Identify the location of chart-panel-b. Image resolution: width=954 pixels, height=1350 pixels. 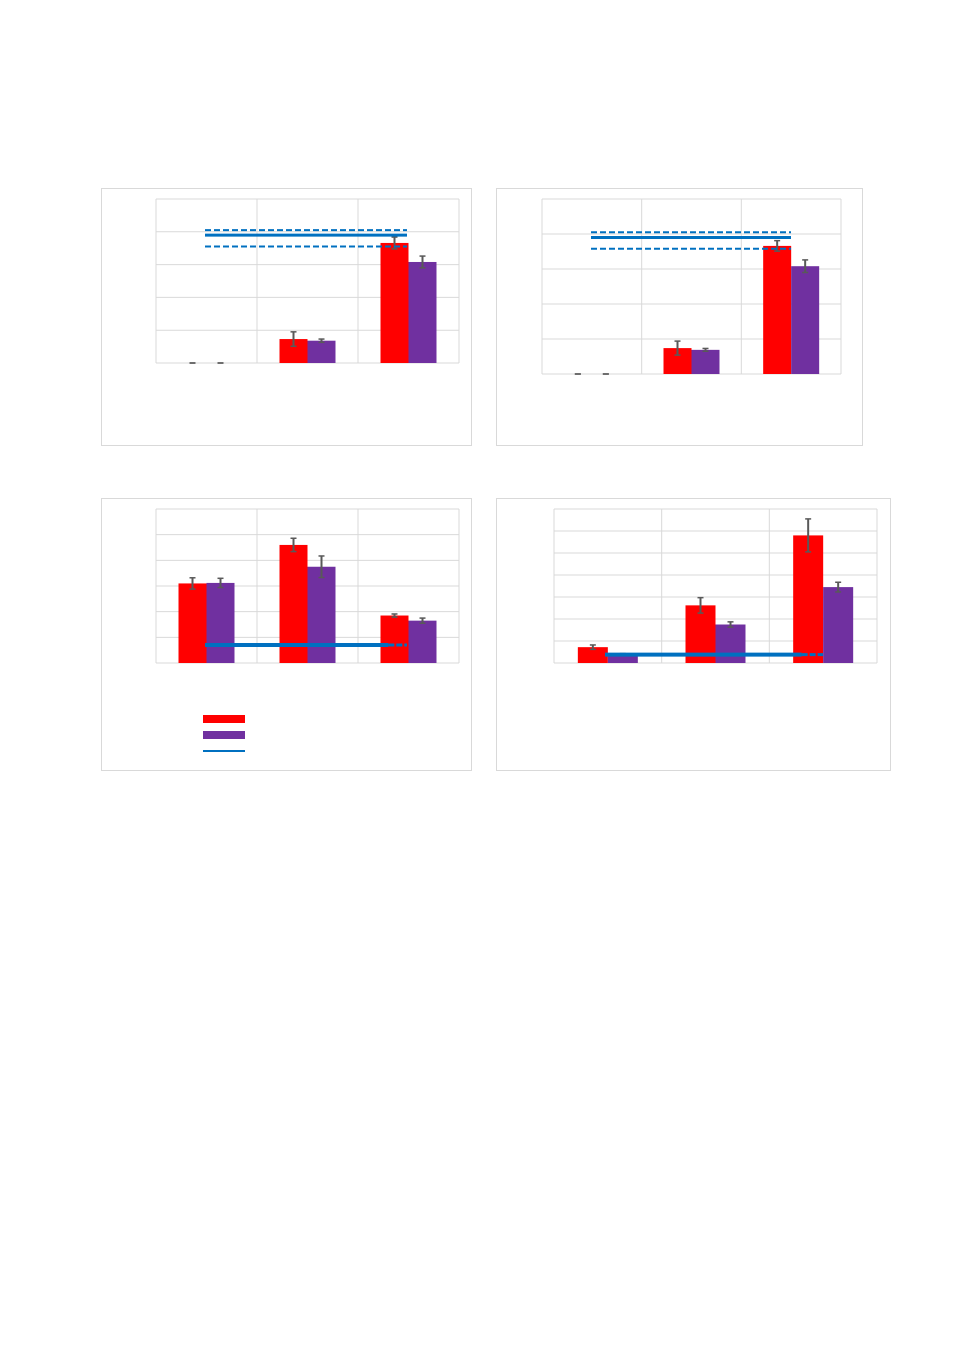
(679, 317).